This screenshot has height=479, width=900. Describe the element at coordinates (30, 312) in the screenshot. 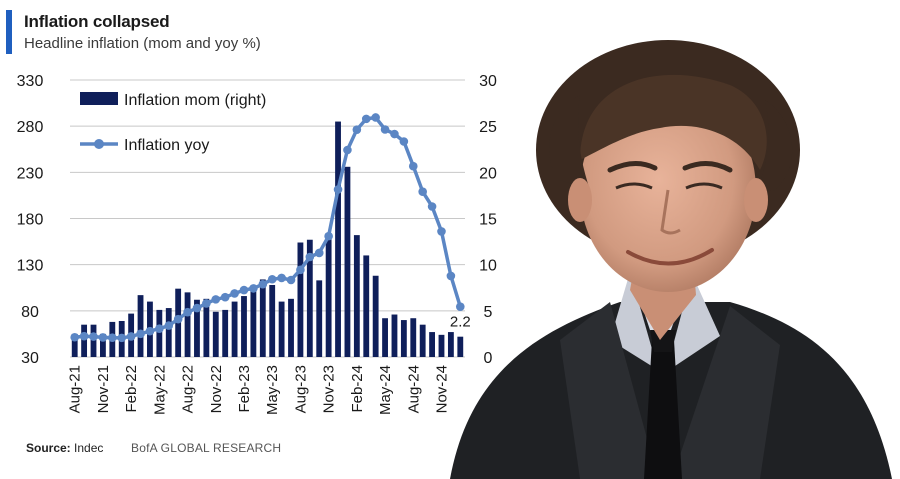

I see `y-left-tick-label: 80` at that location.